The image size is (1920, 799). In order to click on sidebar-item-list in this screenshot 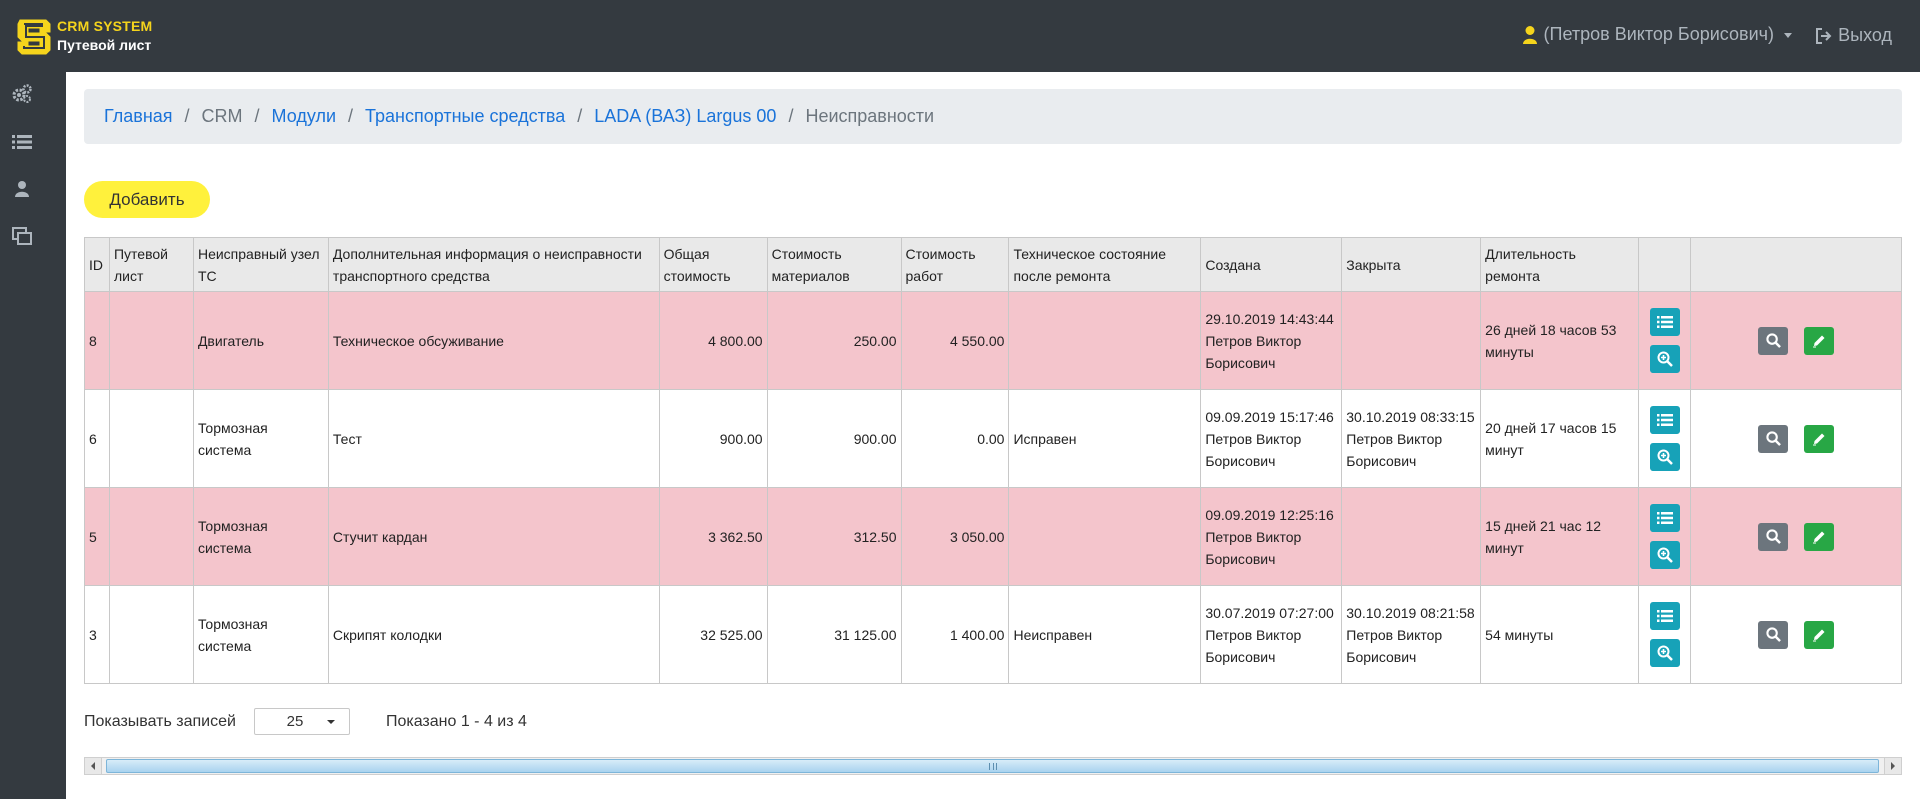, I will do `click(22, 142)`.